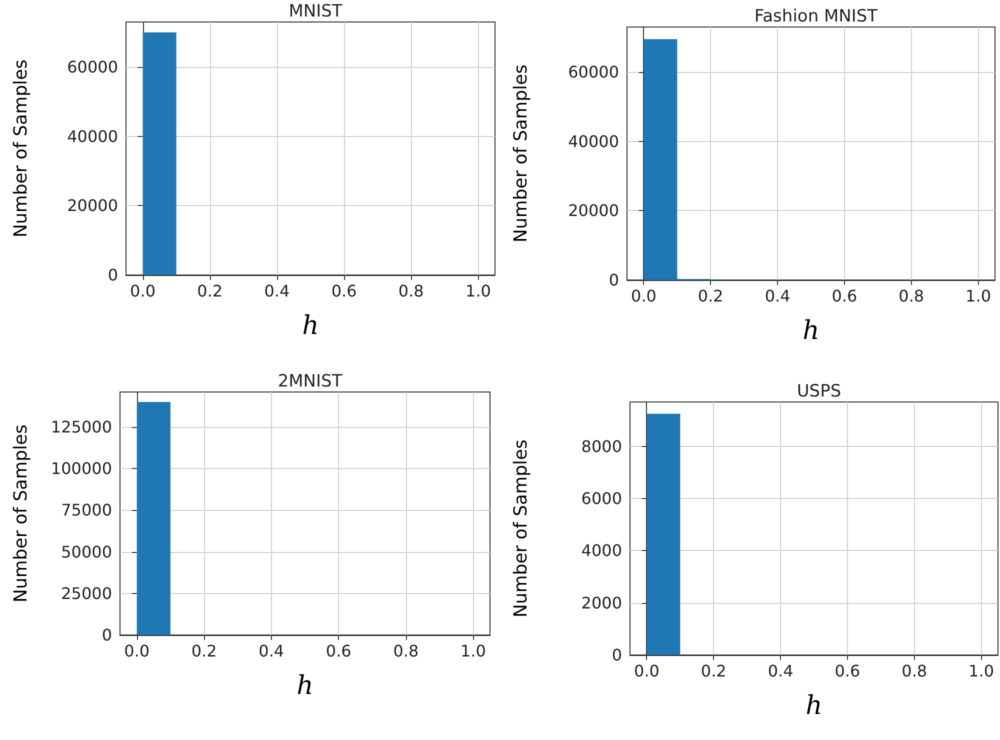 This screenshot has width=1000, height=740. I want to click on y-tick-label: 2000, so click(601, 602).